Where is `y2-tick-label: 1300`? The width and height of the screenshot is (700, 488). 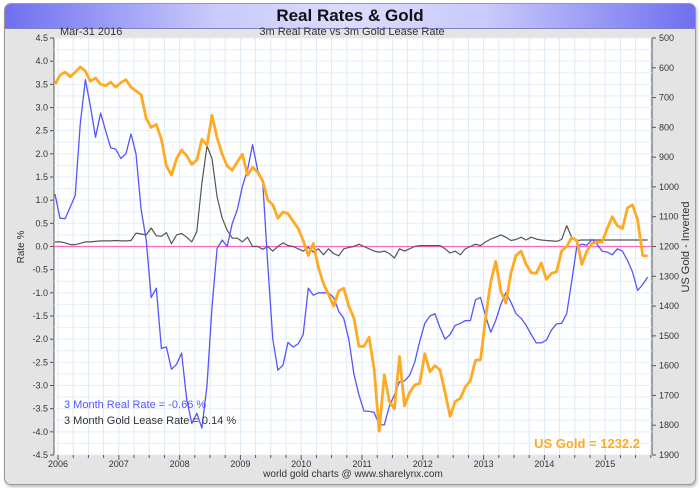
y2-tick-label: 1300 is located at coordinates (669, 276).